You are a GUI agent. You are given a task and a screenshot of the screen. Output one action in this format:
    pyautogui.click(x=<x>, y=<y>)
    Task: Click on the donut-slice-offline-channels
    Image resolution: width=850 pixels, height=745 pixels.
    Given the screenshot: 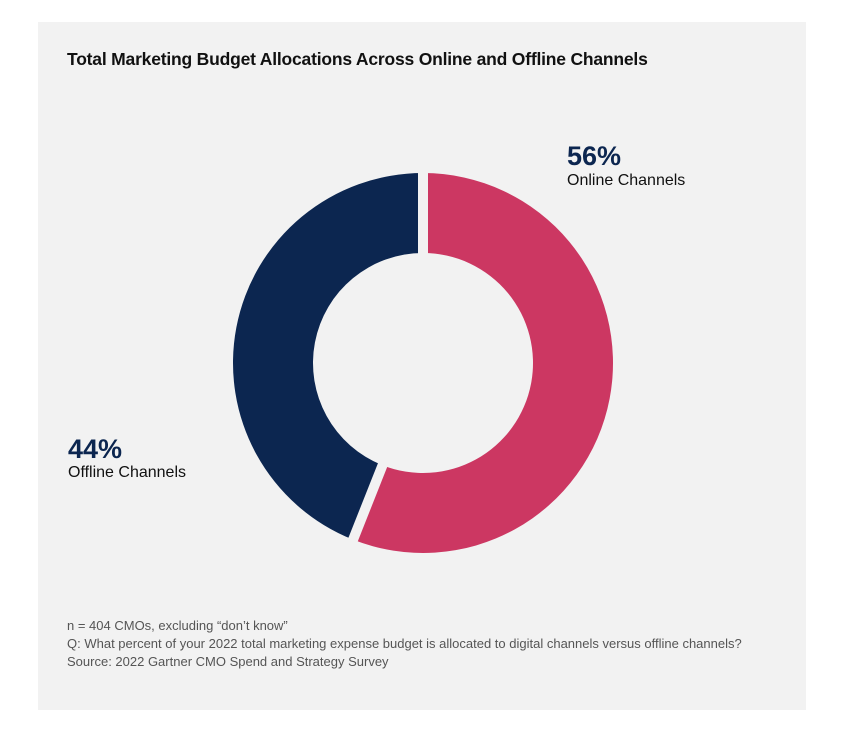 What is the action you would take?
    pyautogui.click(x=327, y=356)
    